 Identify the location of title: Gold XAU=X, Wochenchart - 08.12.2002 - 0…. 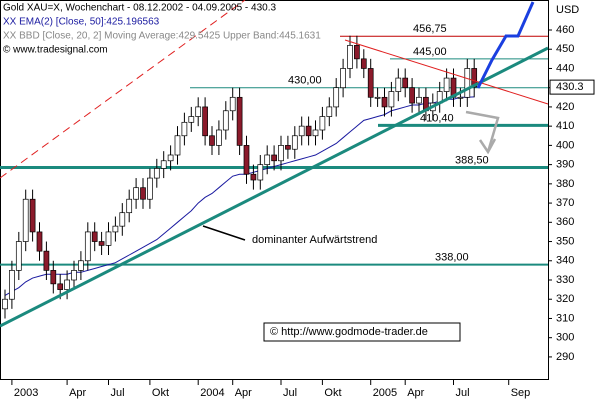
(139, 8).